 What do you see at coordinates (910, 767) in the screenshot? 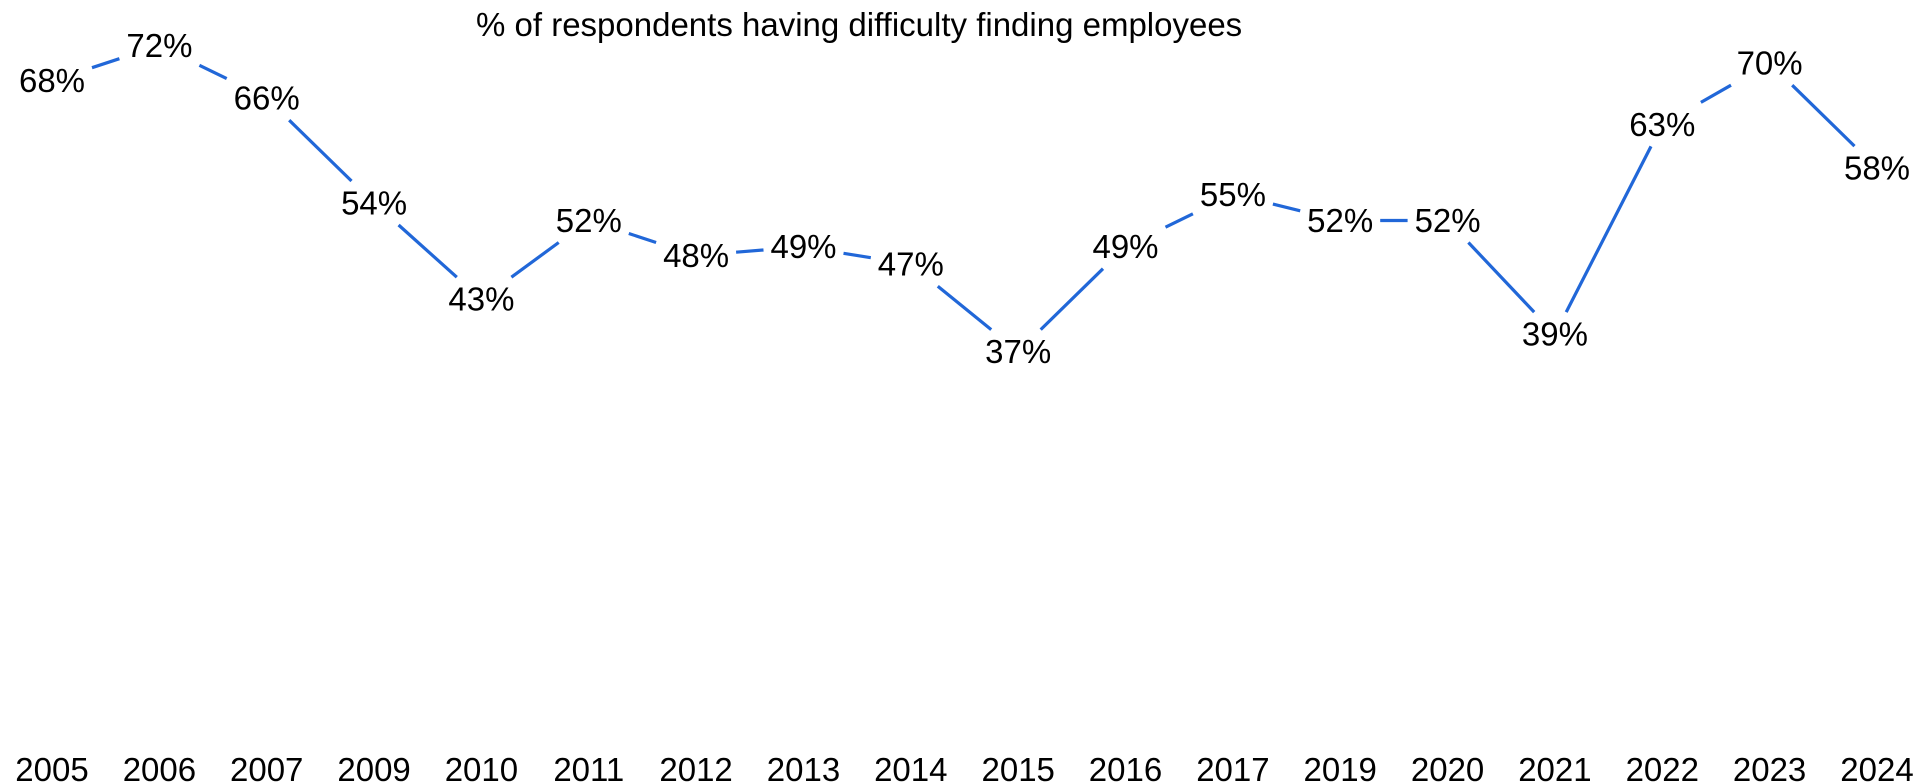
I see `x-tick-label: 2014` at bounding box center [910, 767].